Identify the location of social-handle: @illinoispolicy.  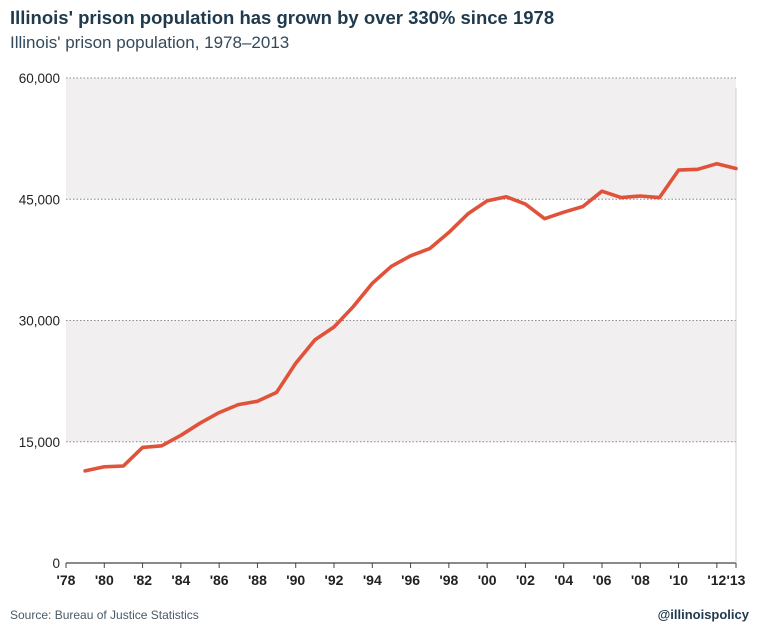
(703, 614).